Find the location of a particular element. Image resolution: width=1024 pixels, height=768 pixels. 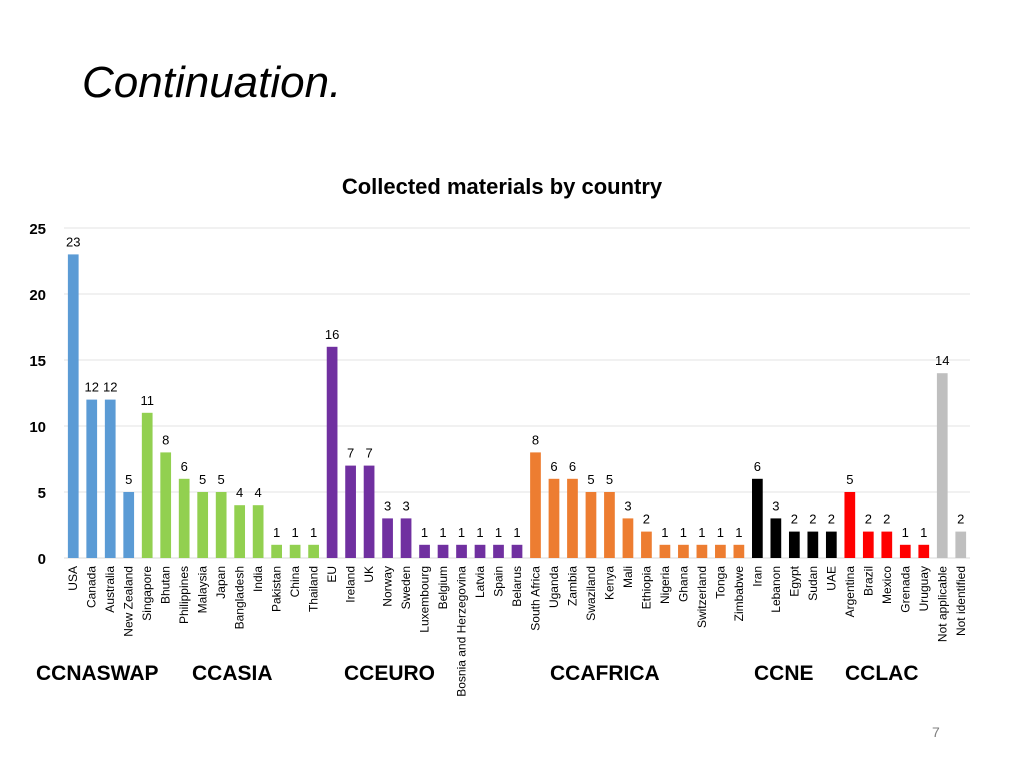

category-label: Uganda is located at coordinates (554, 587).